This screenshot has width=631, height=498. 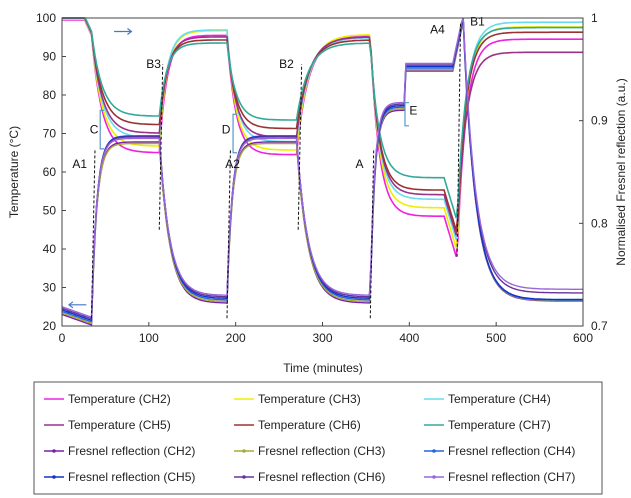 I want to click on annotation-label: C, so click(x=94, y=130).